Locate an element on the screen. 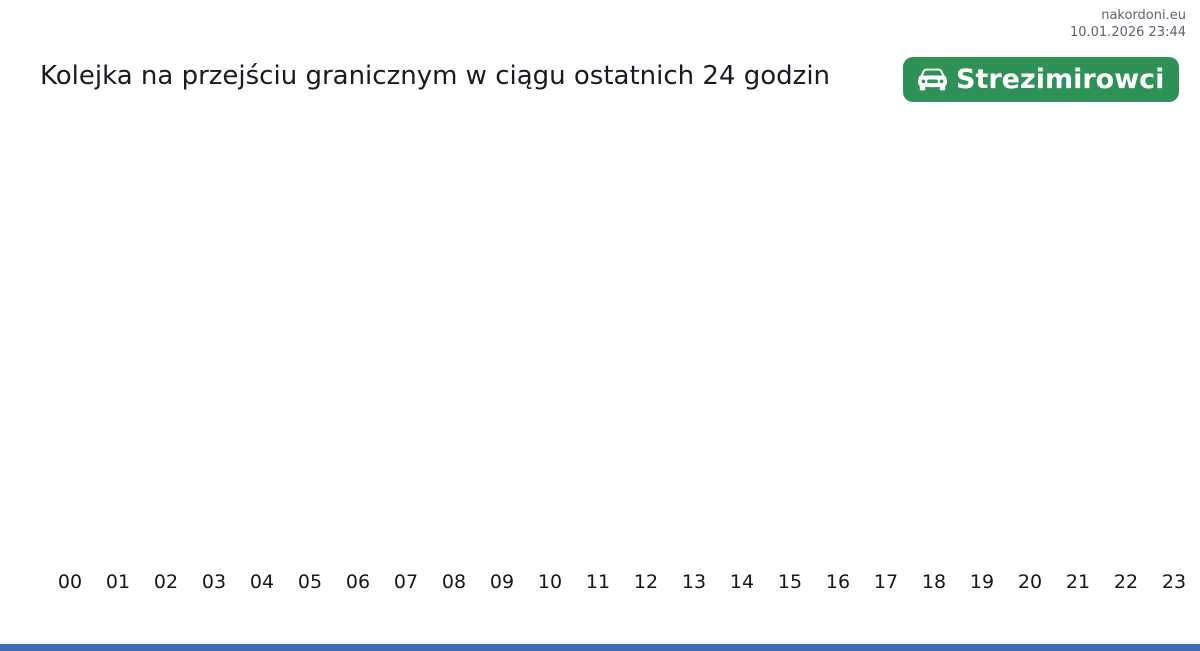 The width and height of the screenshot is (1200, 651). x-tick-label: 04 is located at coordinates (262, 582).